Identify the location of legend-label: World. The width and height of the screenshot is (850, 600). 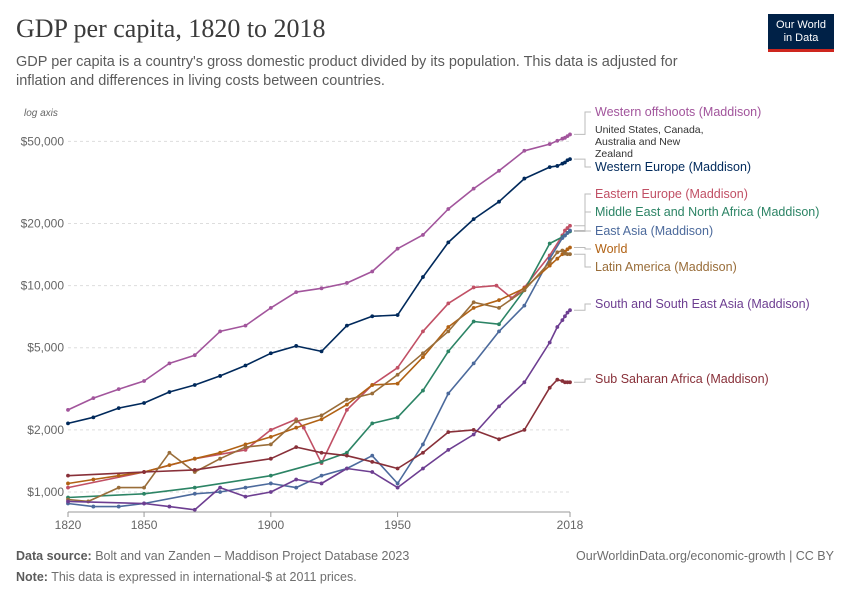
(611, 249).